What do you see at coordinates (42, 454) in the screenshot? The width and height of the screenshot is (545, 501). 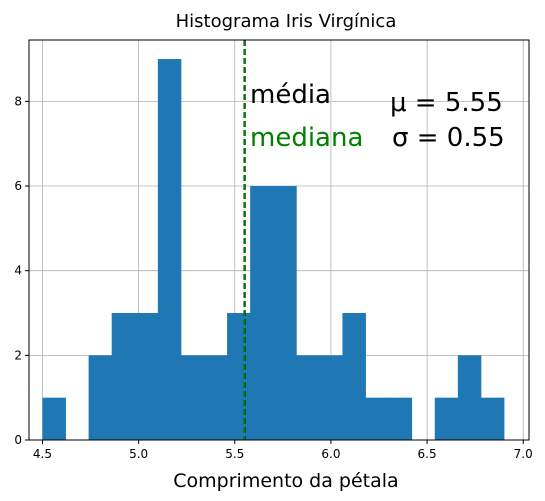 I see `x-tick-label: 4.5` at bounding box center [42, 454].